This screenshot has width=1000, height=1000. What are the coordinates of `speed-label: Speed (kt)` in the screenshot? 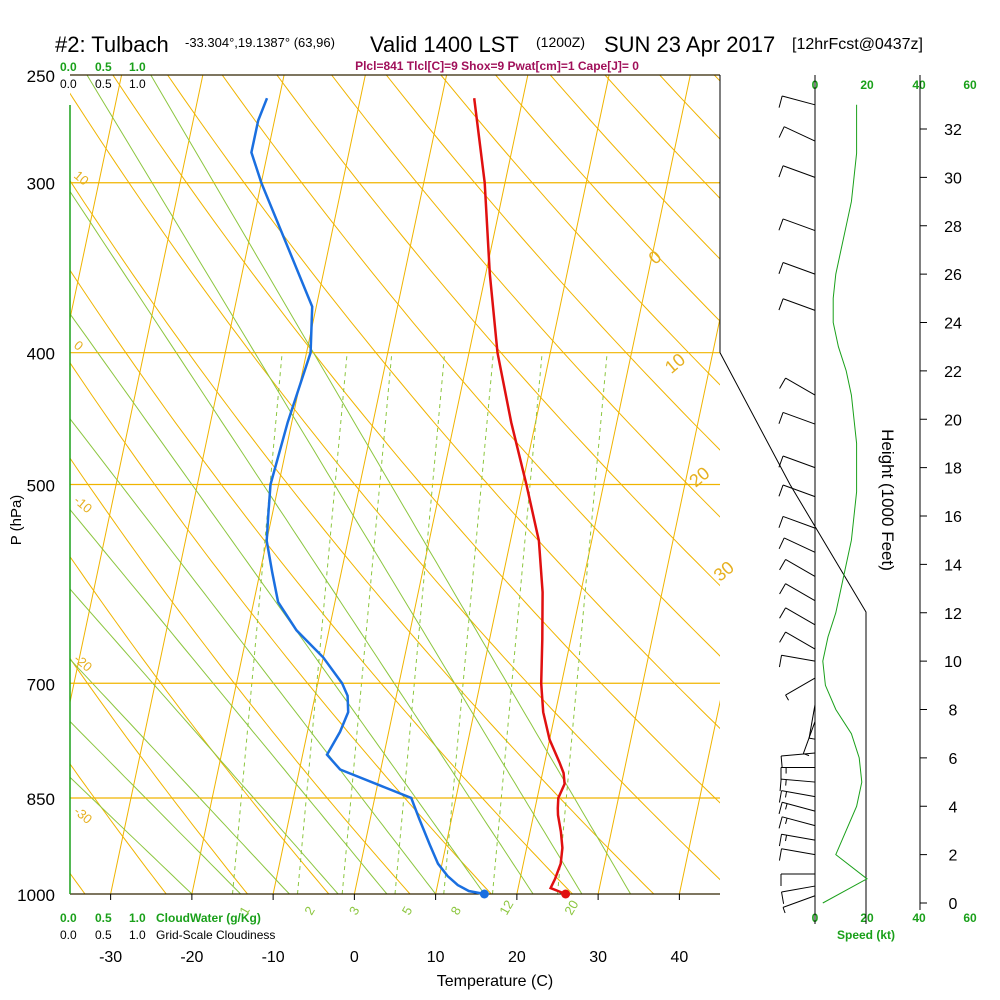 It's located at (866, 935).